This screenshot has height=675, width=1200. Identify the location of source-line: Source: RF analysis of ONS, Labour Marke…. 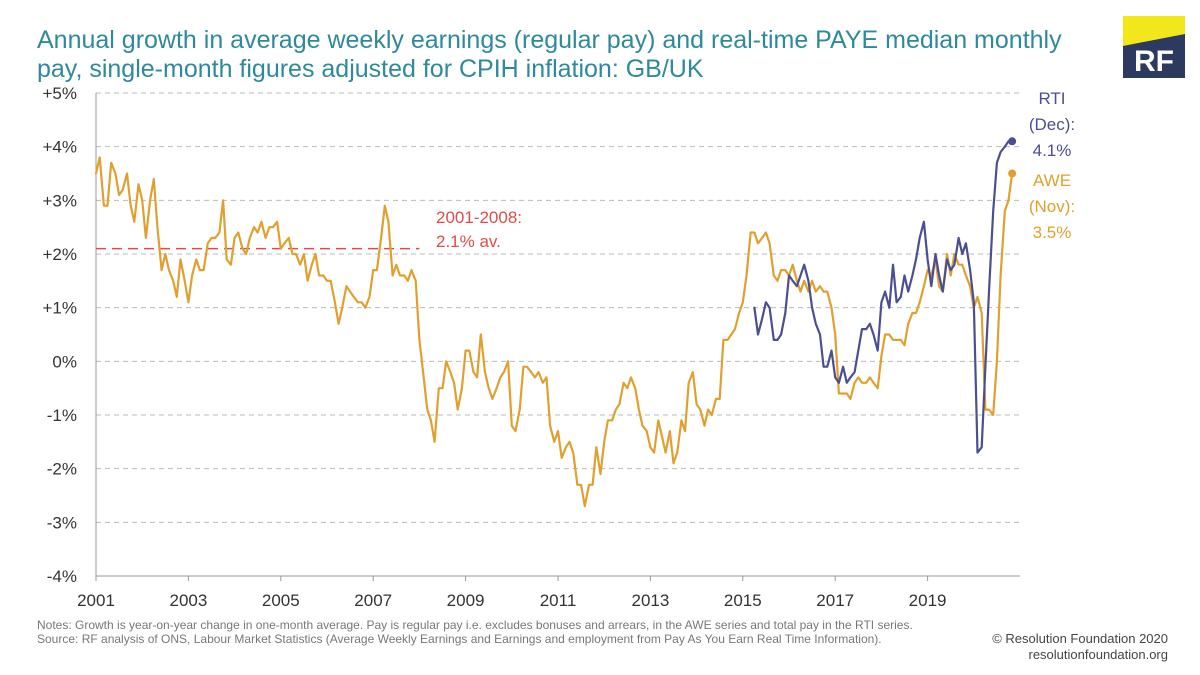
(459, 639).